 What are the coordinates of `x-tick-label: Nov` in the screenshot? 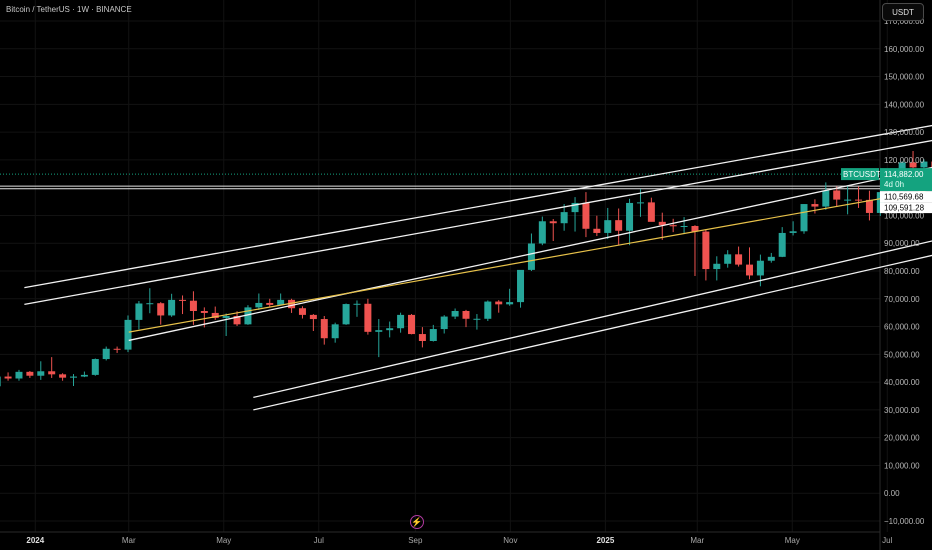 It's located at (510, 540).